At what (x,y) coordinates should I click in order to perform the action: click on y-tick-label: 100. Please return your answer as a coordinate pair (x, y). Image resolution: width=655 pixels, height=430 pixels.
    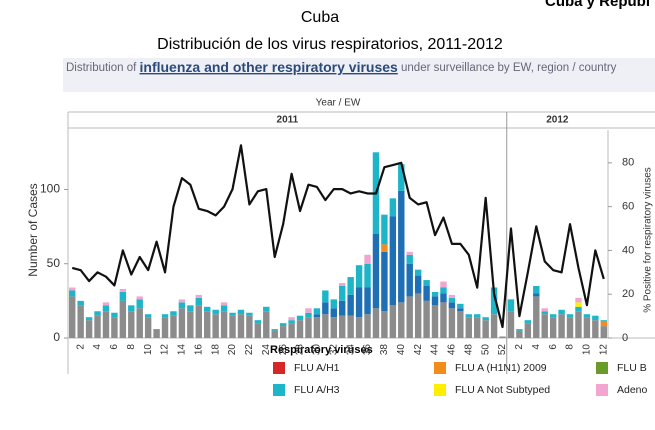
    Looking at the image, I should click on (50, 189).